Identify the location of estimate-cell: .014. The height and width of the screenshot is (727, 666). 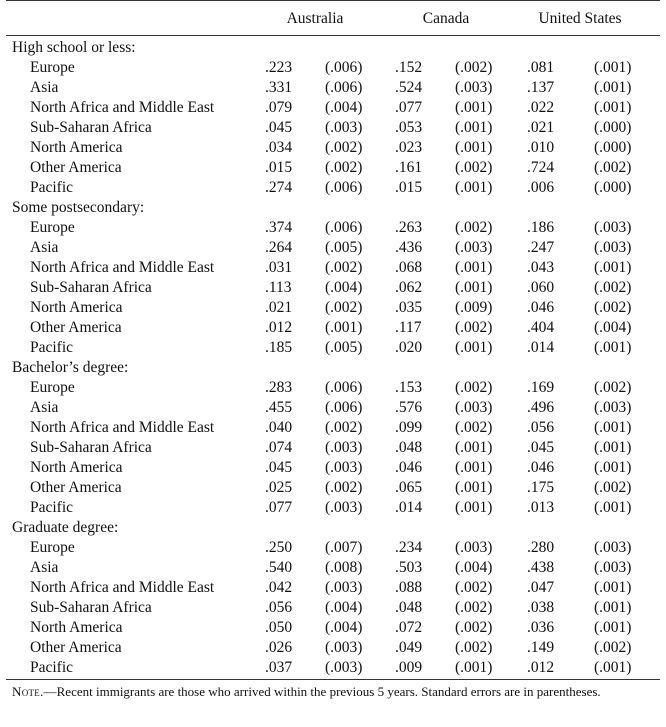
(541, 347).